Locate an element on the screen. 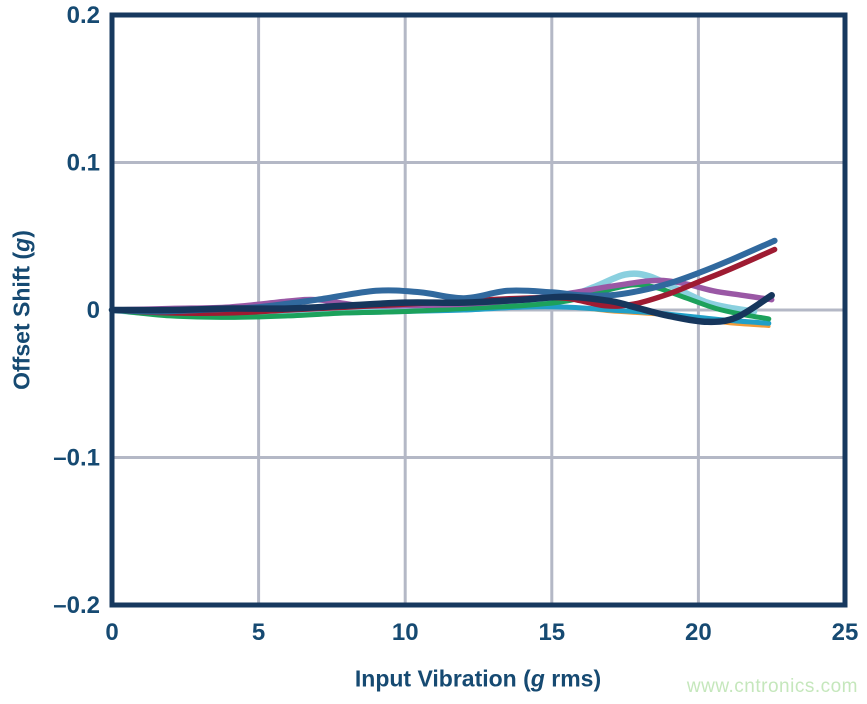 The image size is (867, 704). series-layer is located at coordinates (443, 282).